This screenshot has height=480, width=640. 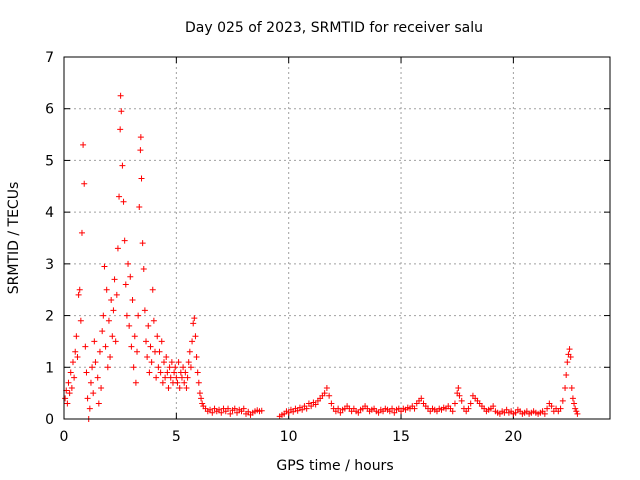 What do you see at coordinates (64, 437) in the screenshot?
I see `x-tick-label: 0` at bounding box center [64, 437].